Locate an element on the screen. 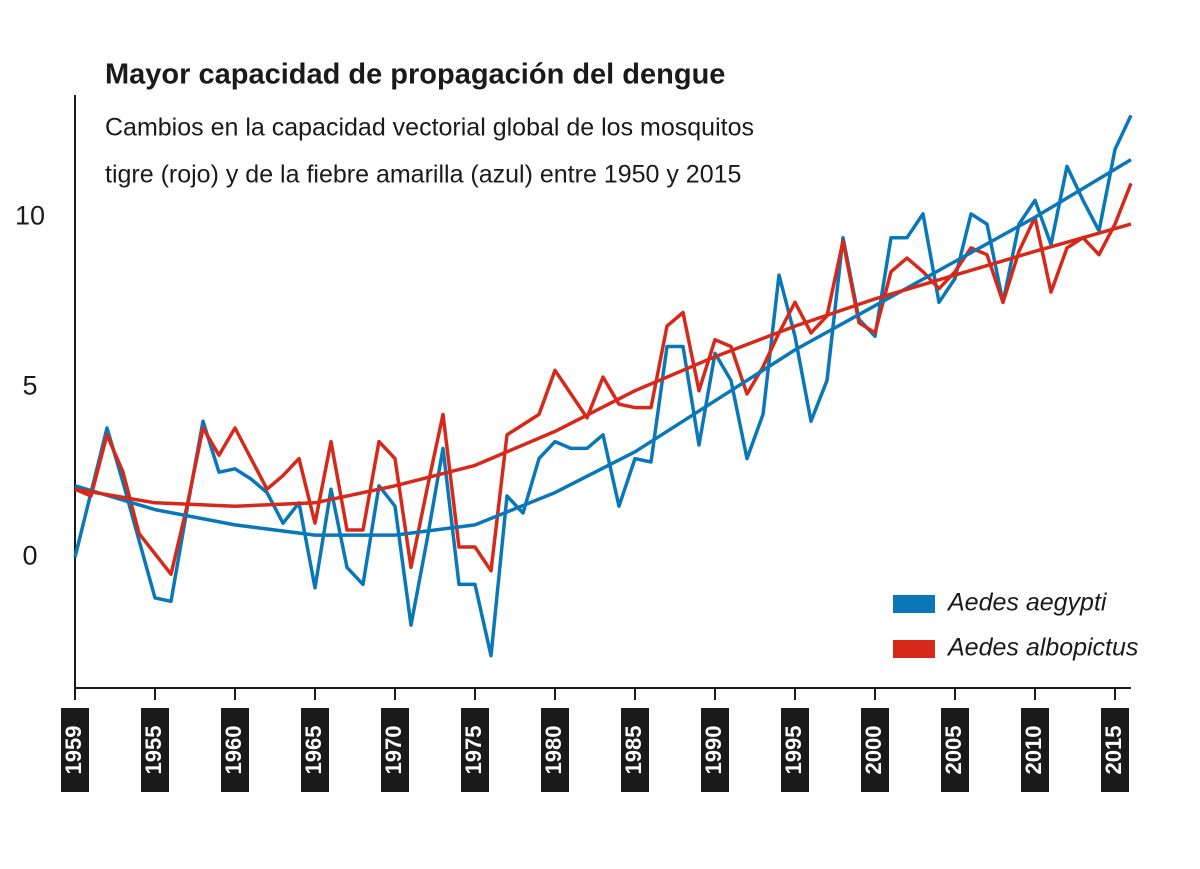 The height and width of the screenshot is (869, 1200). x-tick-label: 1995 is located at coordinates (793, 750).